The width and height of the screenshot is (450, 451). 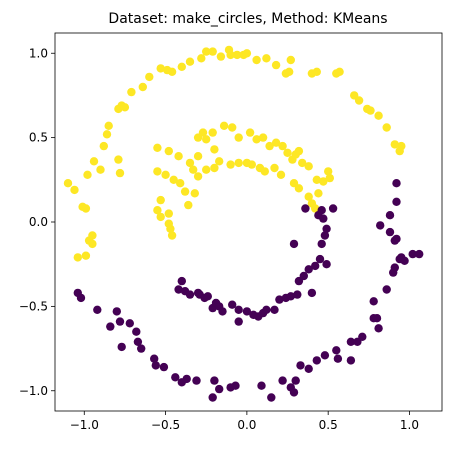 What do you see at coordinates (33, 391) in the screenshot?
I see `y-tick-label: −1.0` at bounding box center [33, 391].